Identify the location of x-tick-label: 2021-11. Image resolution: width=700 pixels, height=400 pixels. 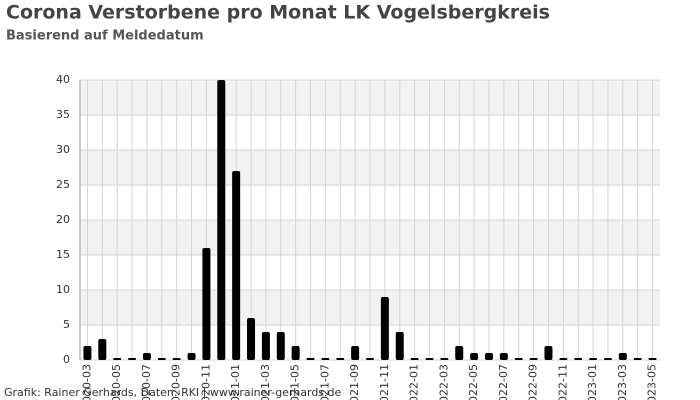
(384, 382).